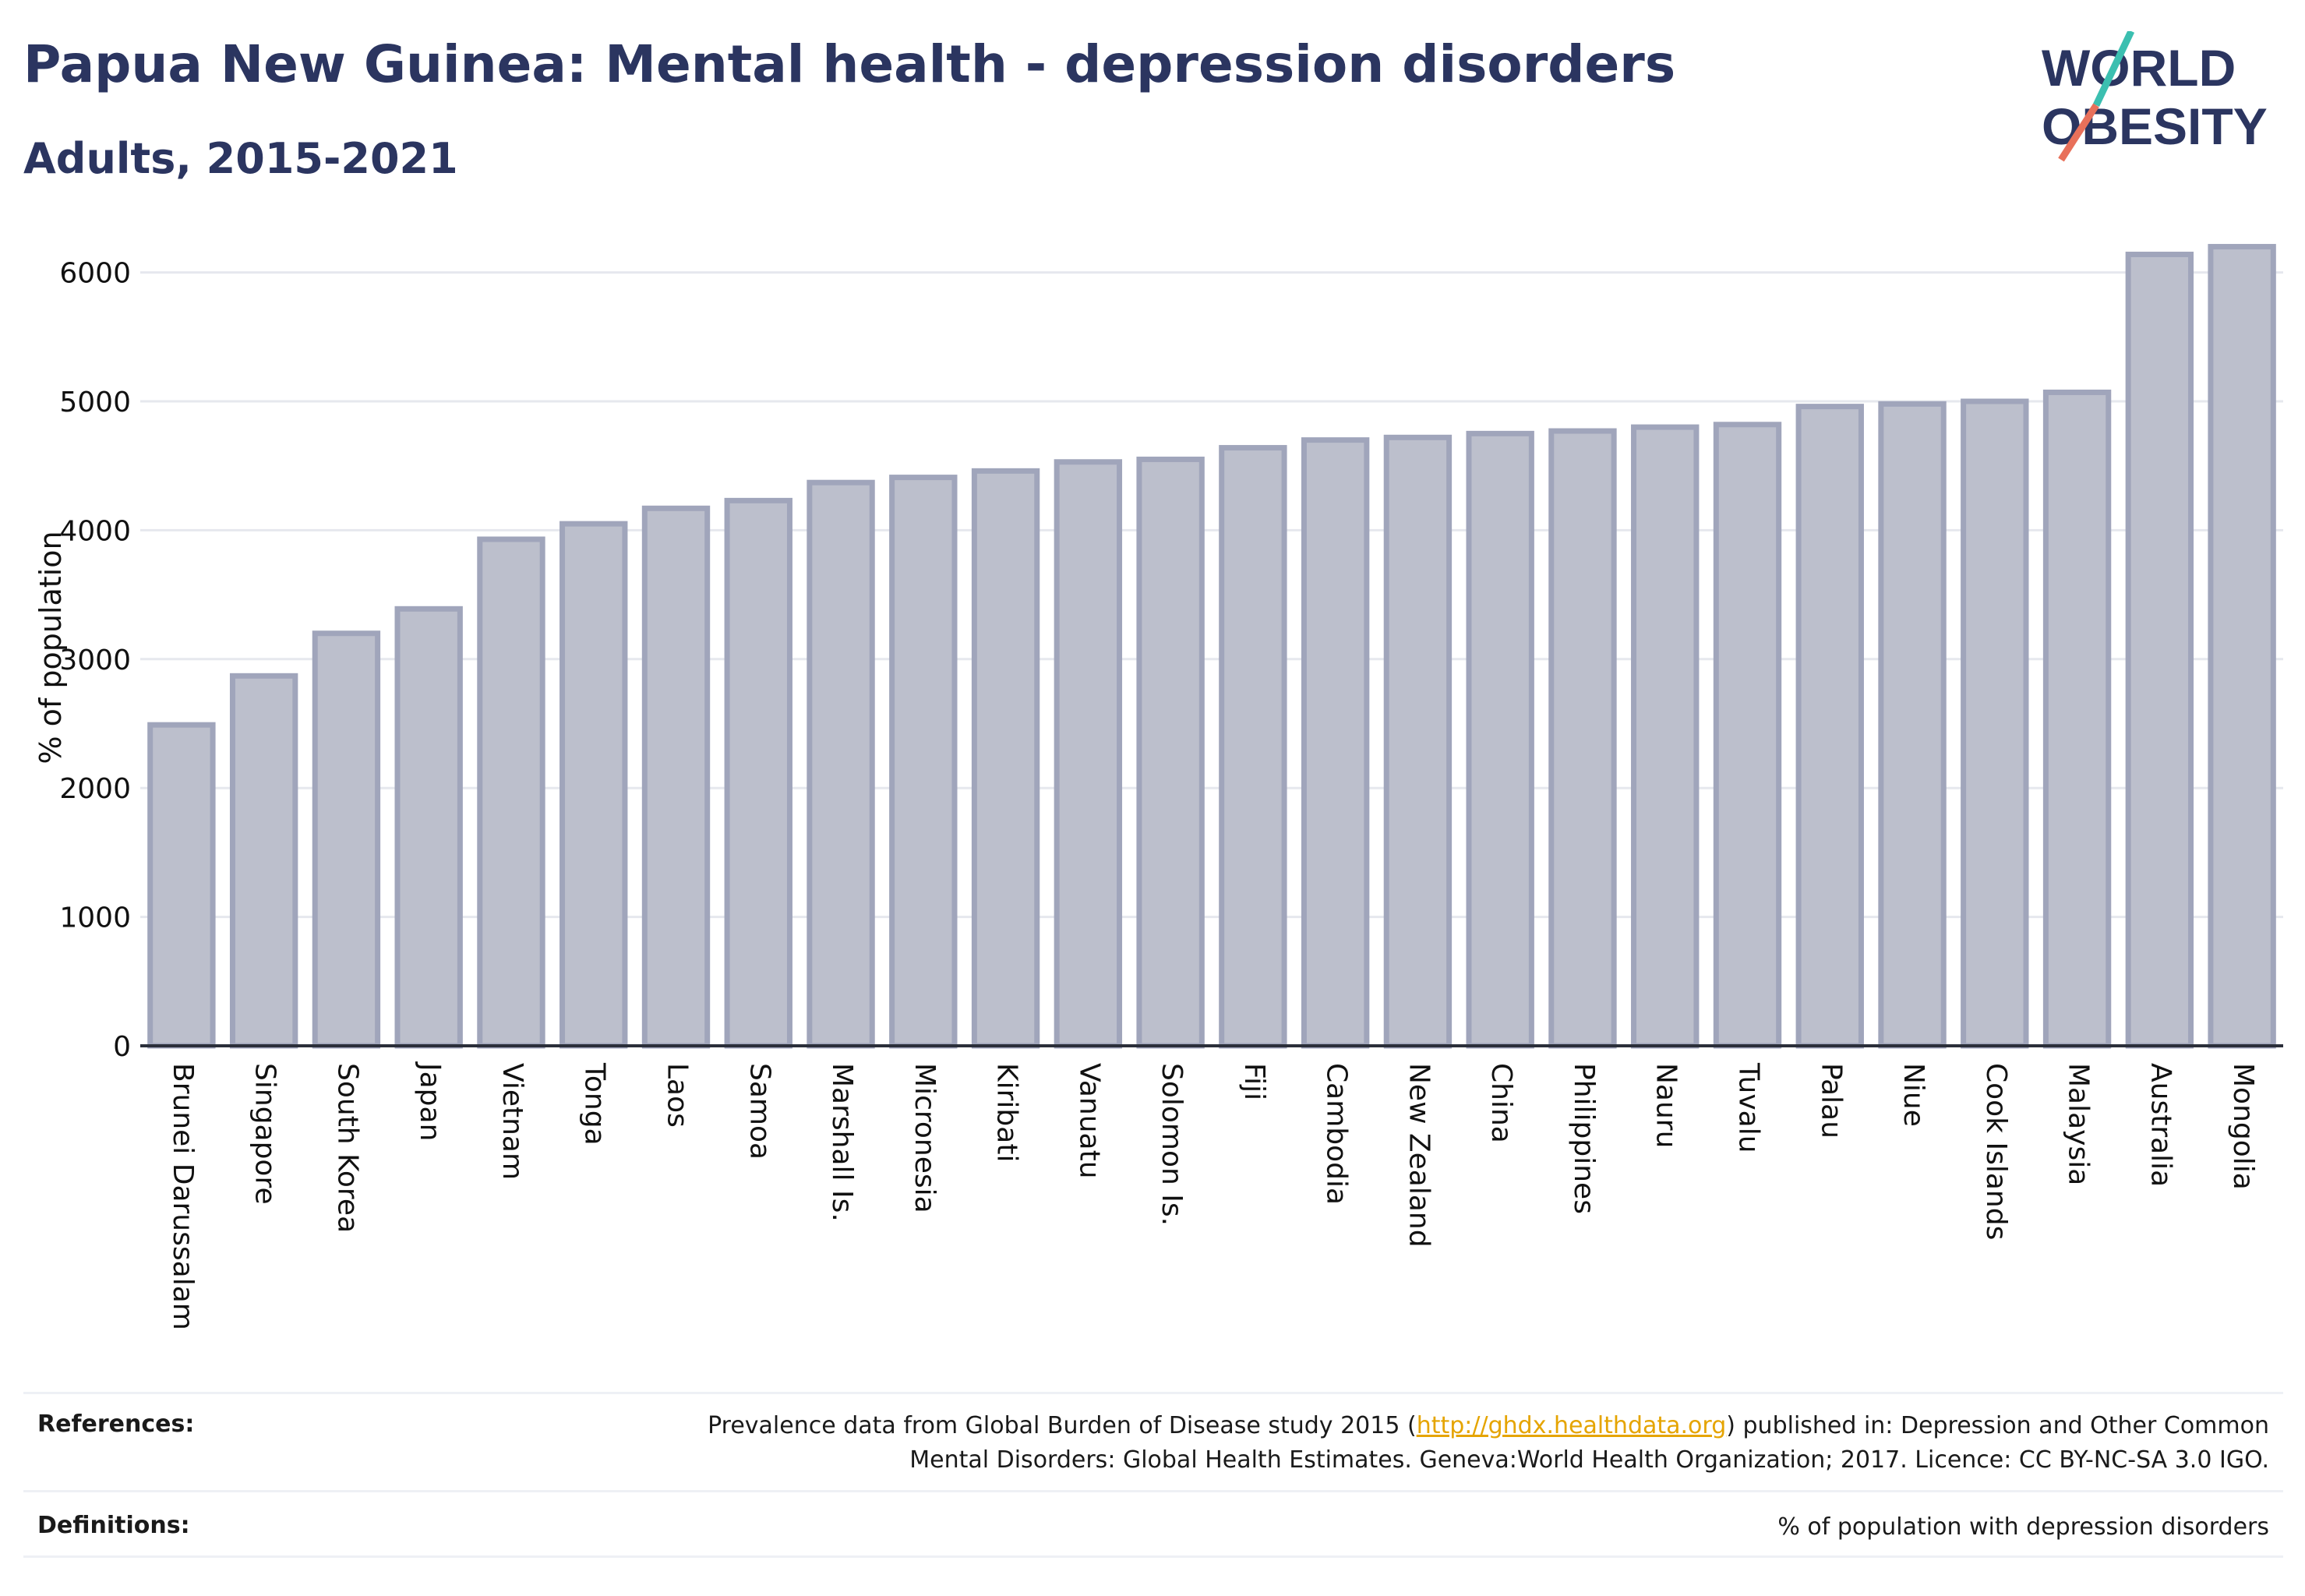 The image size is (2305, 1596). What do you see at coordinates (925, 1138) in the screenshot?
I see `x-tick-label: Micronesia` at bounding box center [925, 1138].